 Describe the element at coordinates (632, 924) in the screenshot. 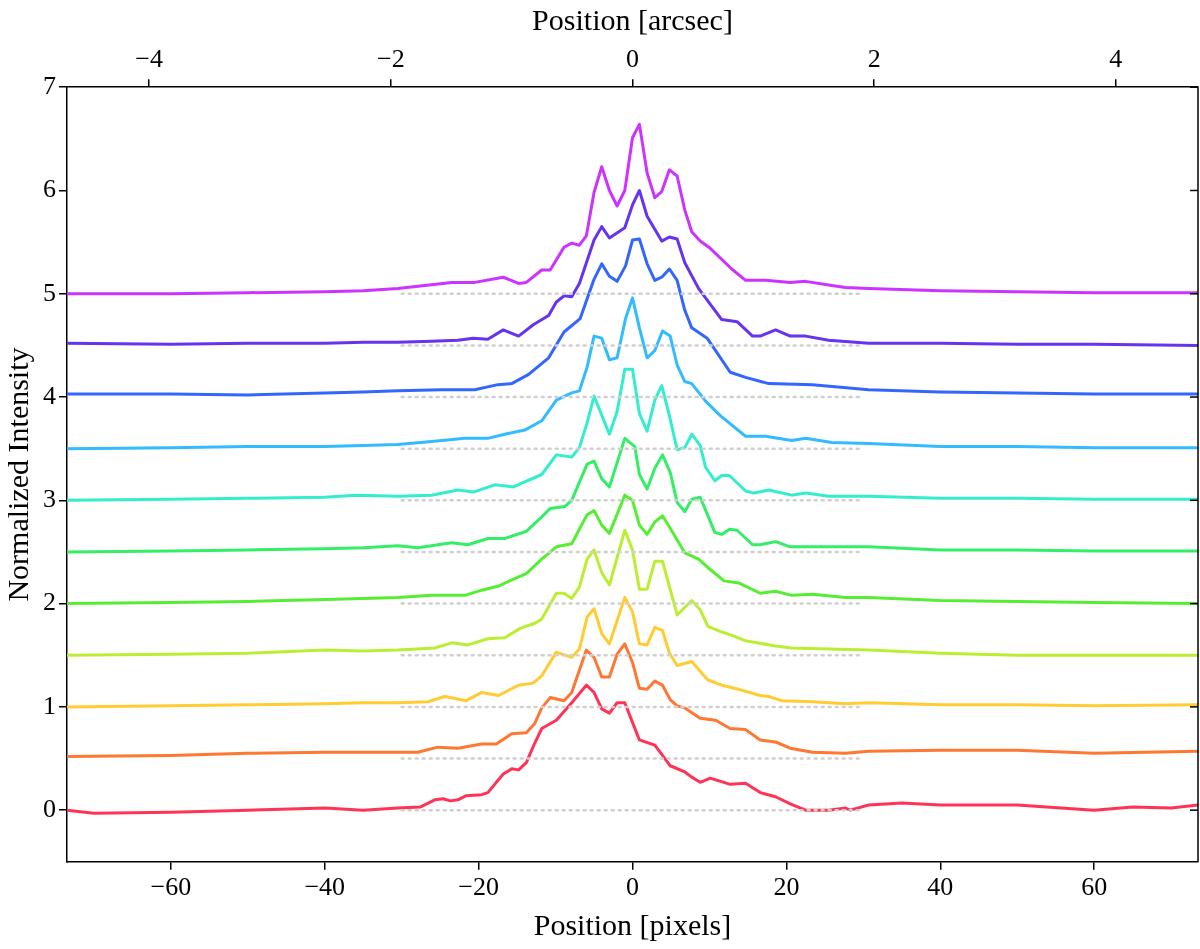

I see `x-axis-title: Position [pixels]` at that location.